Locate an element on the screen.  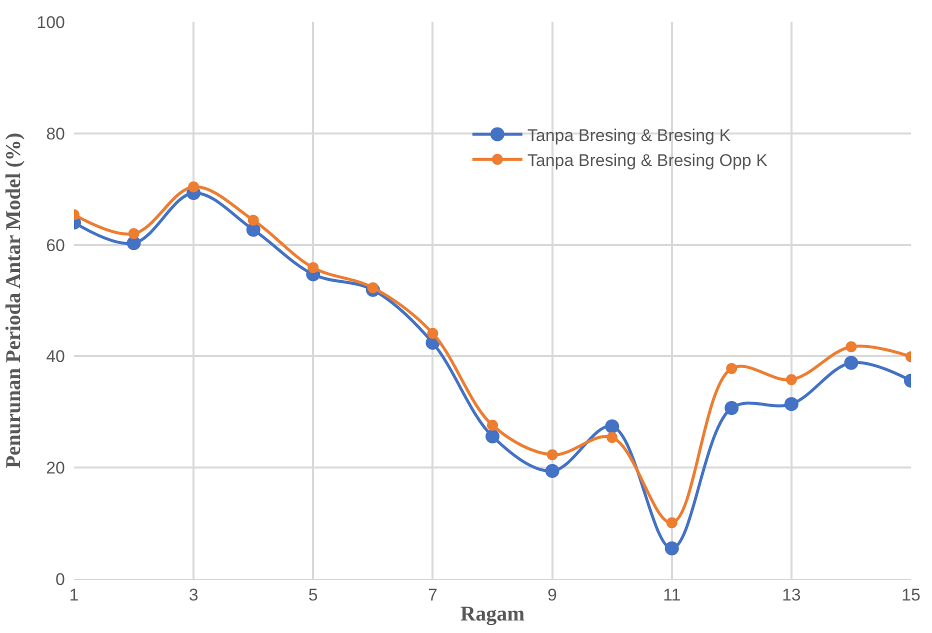
y-tick-label: 0 is located at coordinates (60, 579).